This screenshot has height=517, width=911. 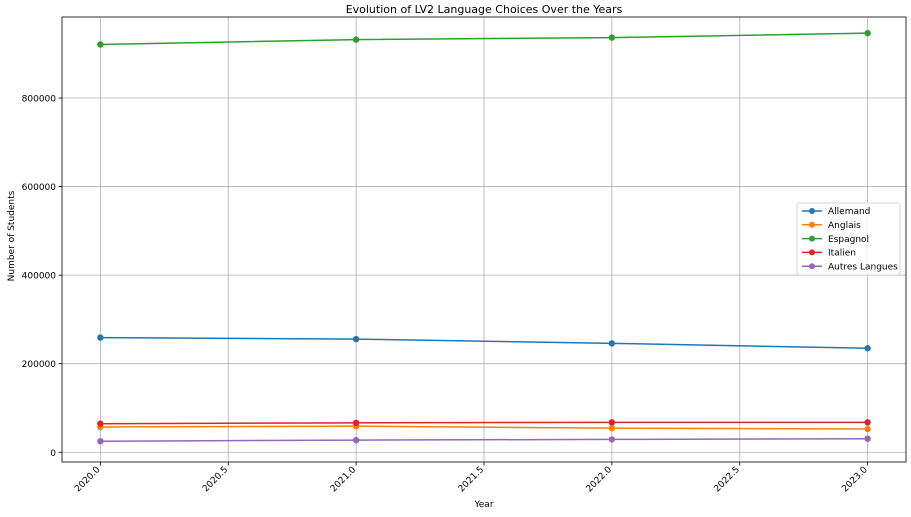 I want to click on legend-box, so click(x=848, y=239).